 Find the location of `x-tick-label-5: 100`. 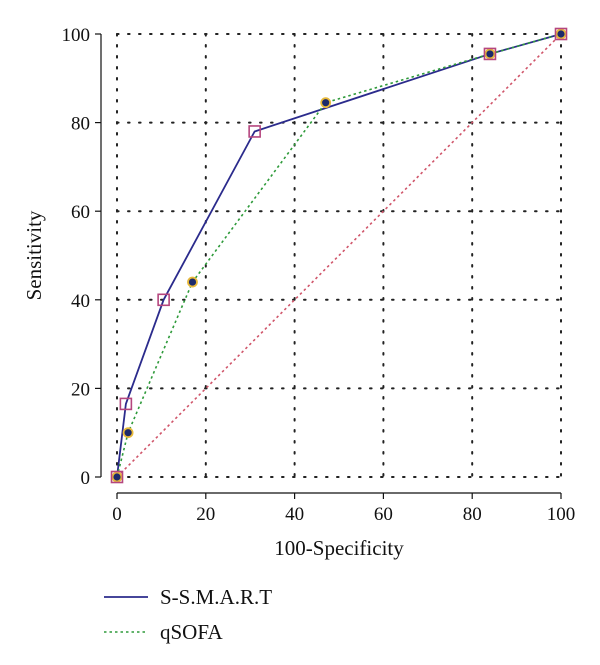

x-tick-label-5: 100 is located at coordinates (561, 514).